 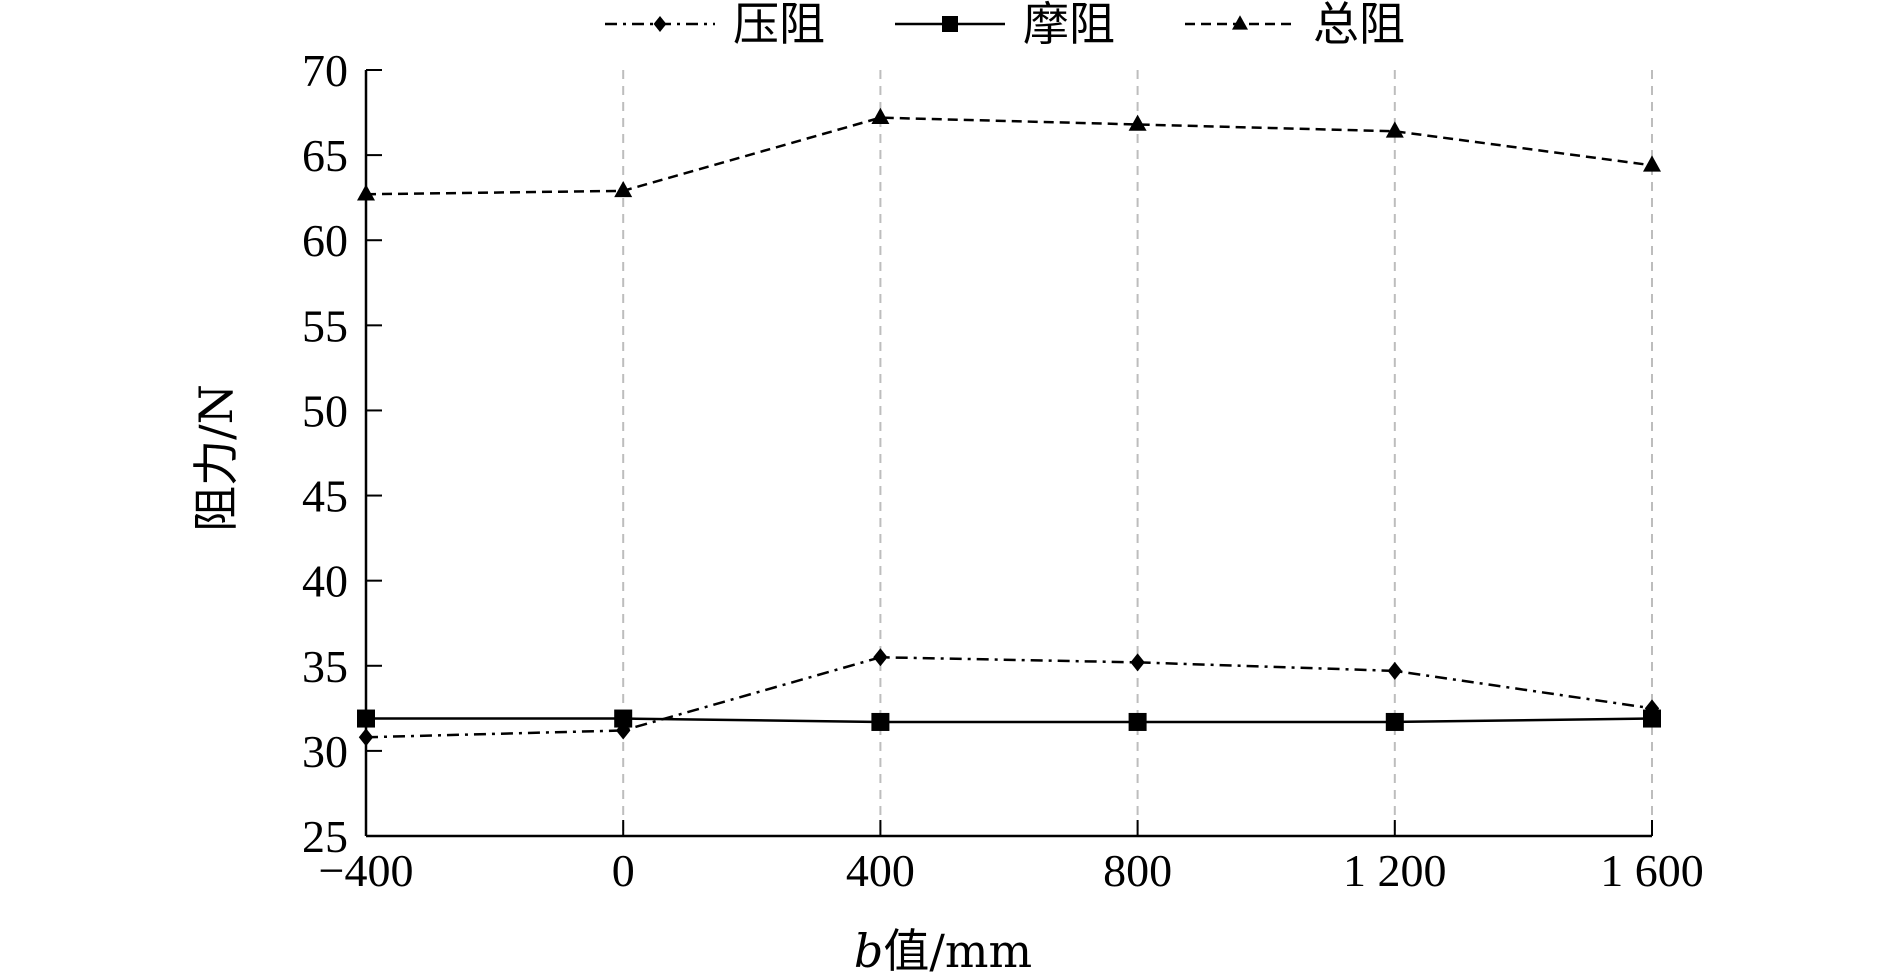 I want to click on x-axis-title-unit: 值/mm, so click(x=957, y=950).